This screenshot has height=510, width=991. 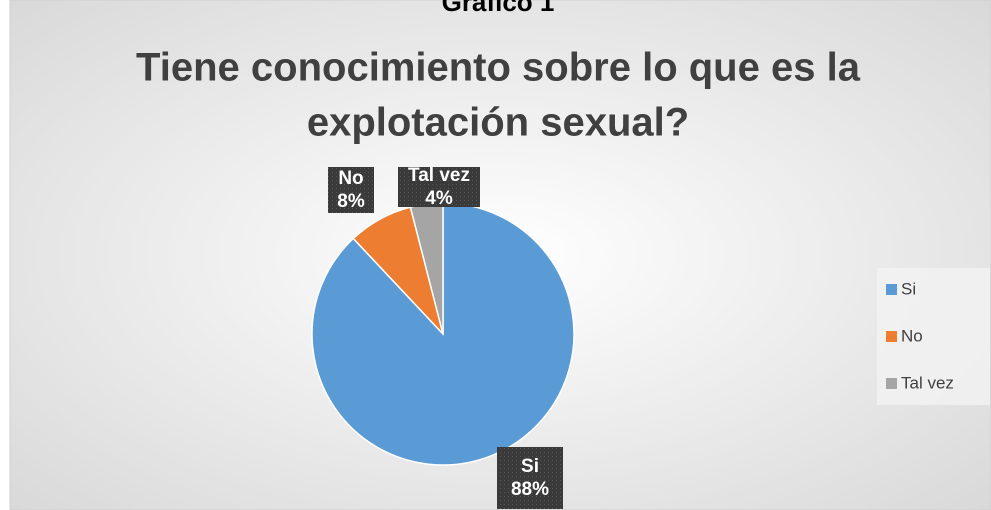 I want to click on heading: Gráfico 1, so click(x=498, y=8).